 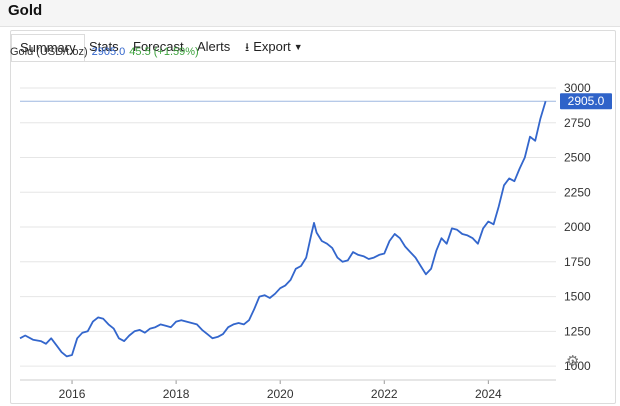 What do you see at coordinates (214, 46) in the screenshot?
I see `tab-alerts: Alerts` at bounding box center [214, 46].